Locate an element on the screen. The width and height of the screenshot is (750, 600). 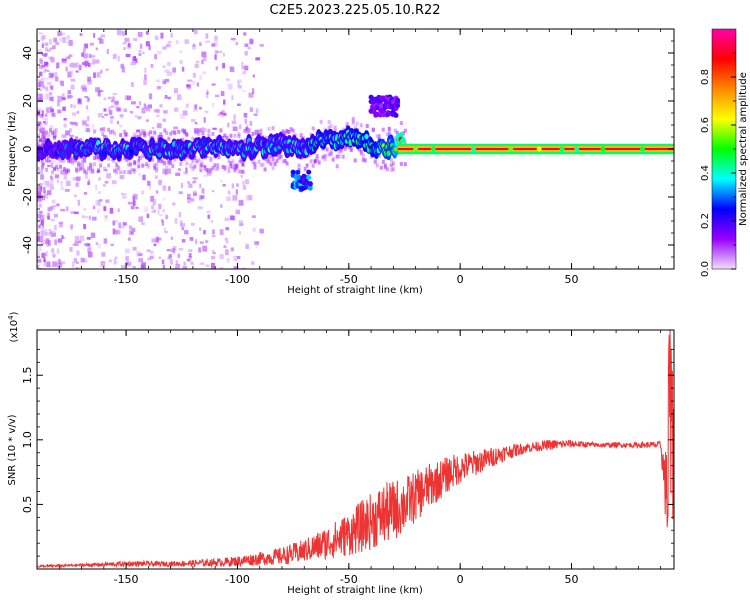
snr-y-tick-label: 0.5 is located at coordinates (27, 505).